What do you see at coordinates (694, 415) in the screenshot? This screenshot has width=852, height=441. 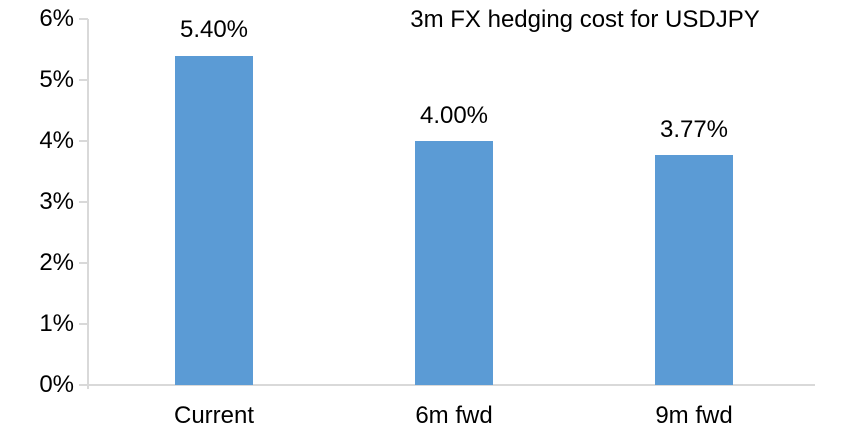 I see `x-axis-label: 9m fwd` at bounding box center [694, 415].